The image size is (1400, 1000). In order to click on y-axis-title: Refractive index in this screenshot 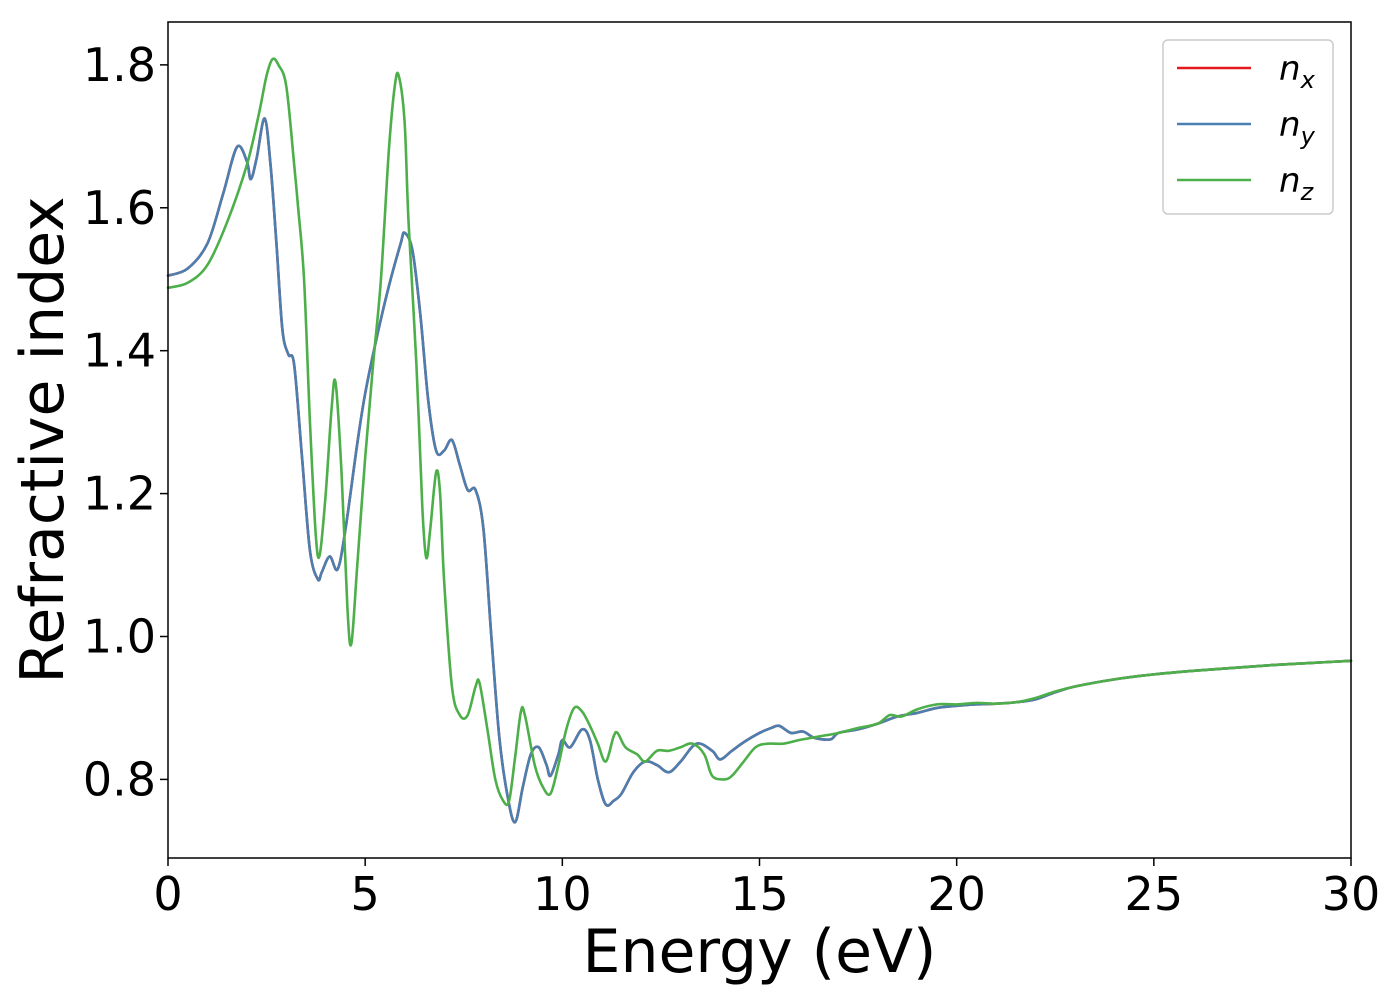, I will do `click(43, 439)`.